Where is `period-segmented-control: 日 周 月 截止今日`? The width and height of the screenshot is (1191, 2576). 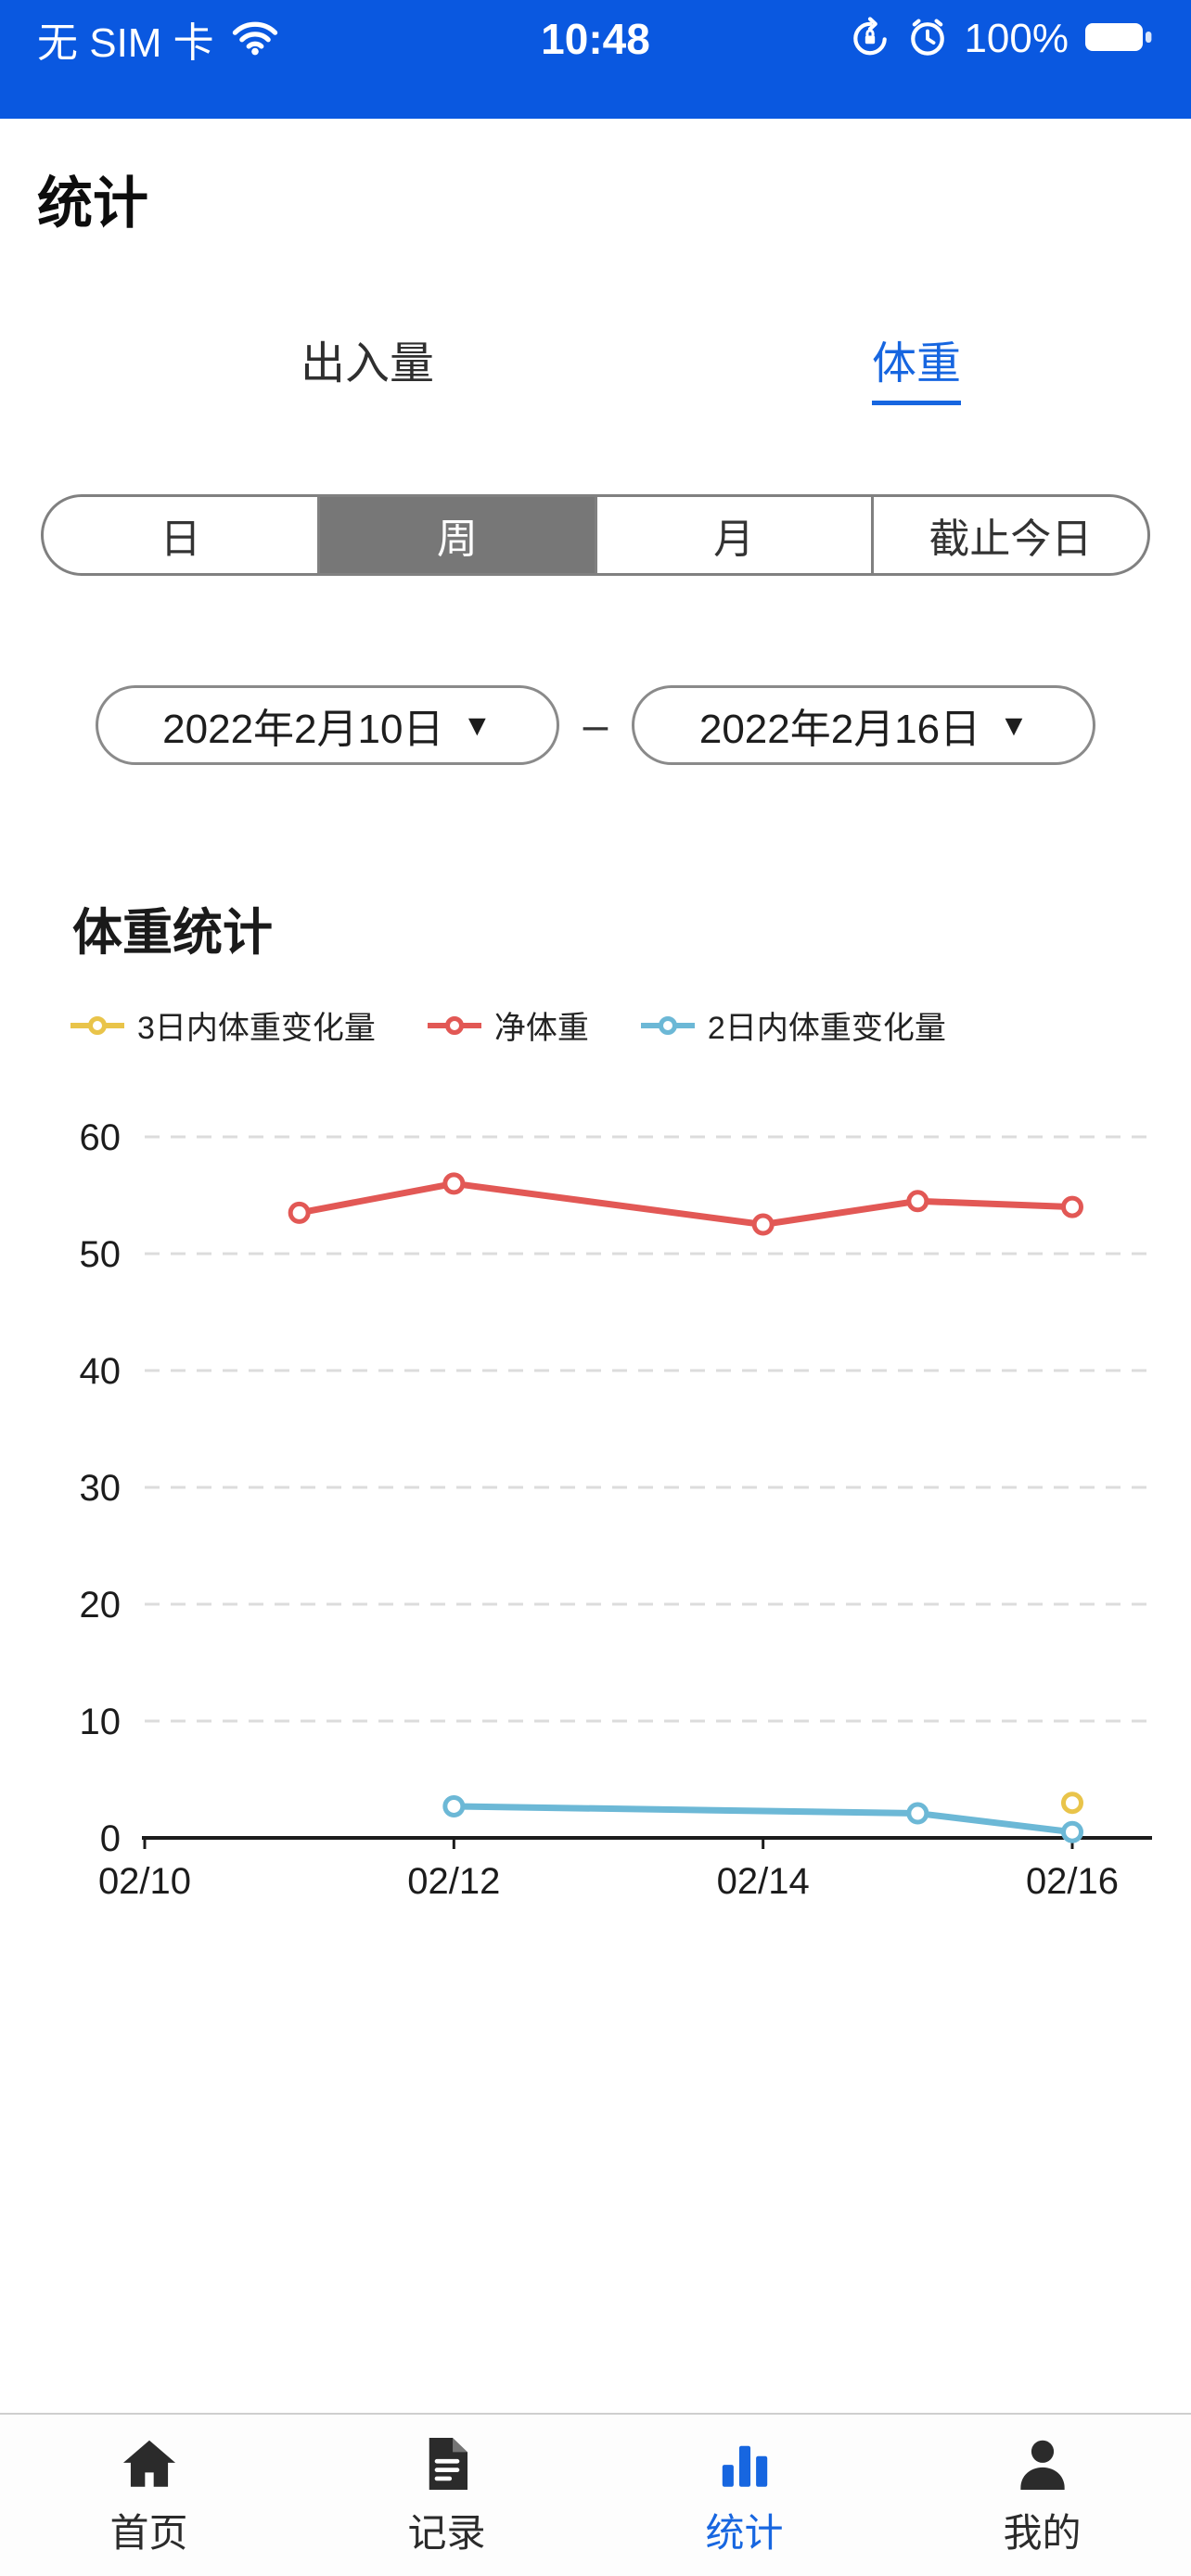 period-segmented-control: 日 周 月 截止今日 is located at coordinates (595, 535).